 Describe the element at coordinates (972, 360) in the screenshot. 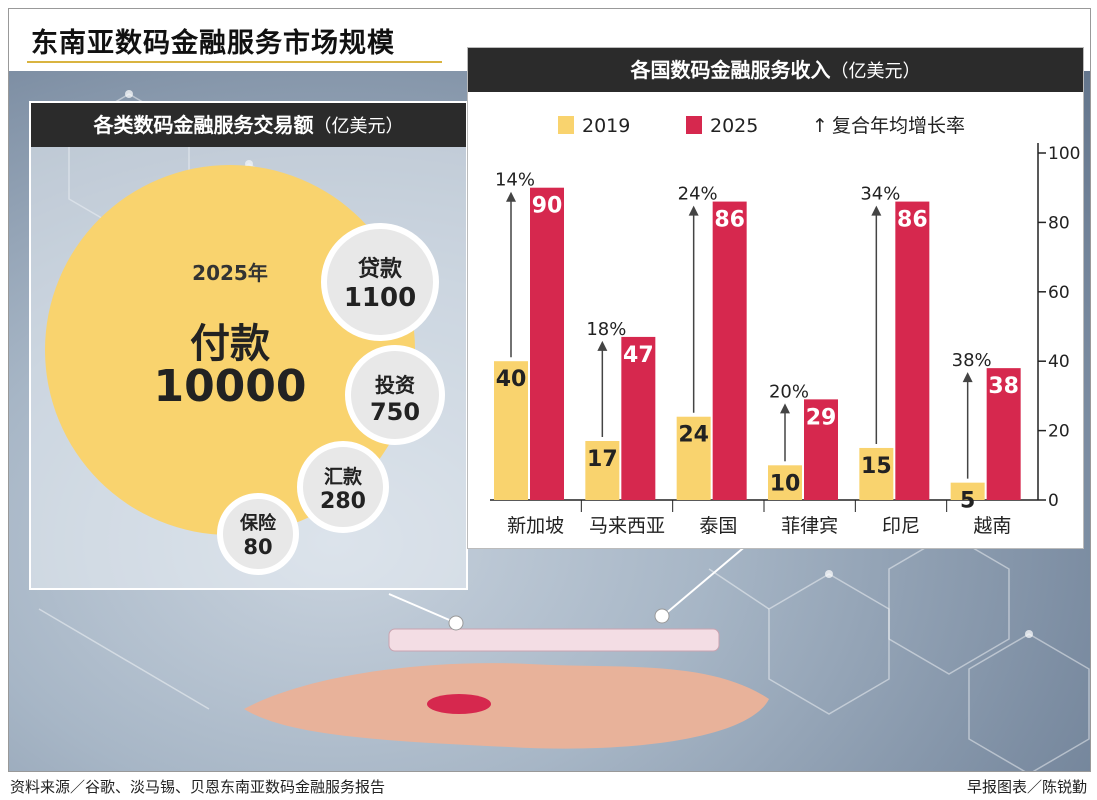

I see `growth-rate-label: 38%` at that location.